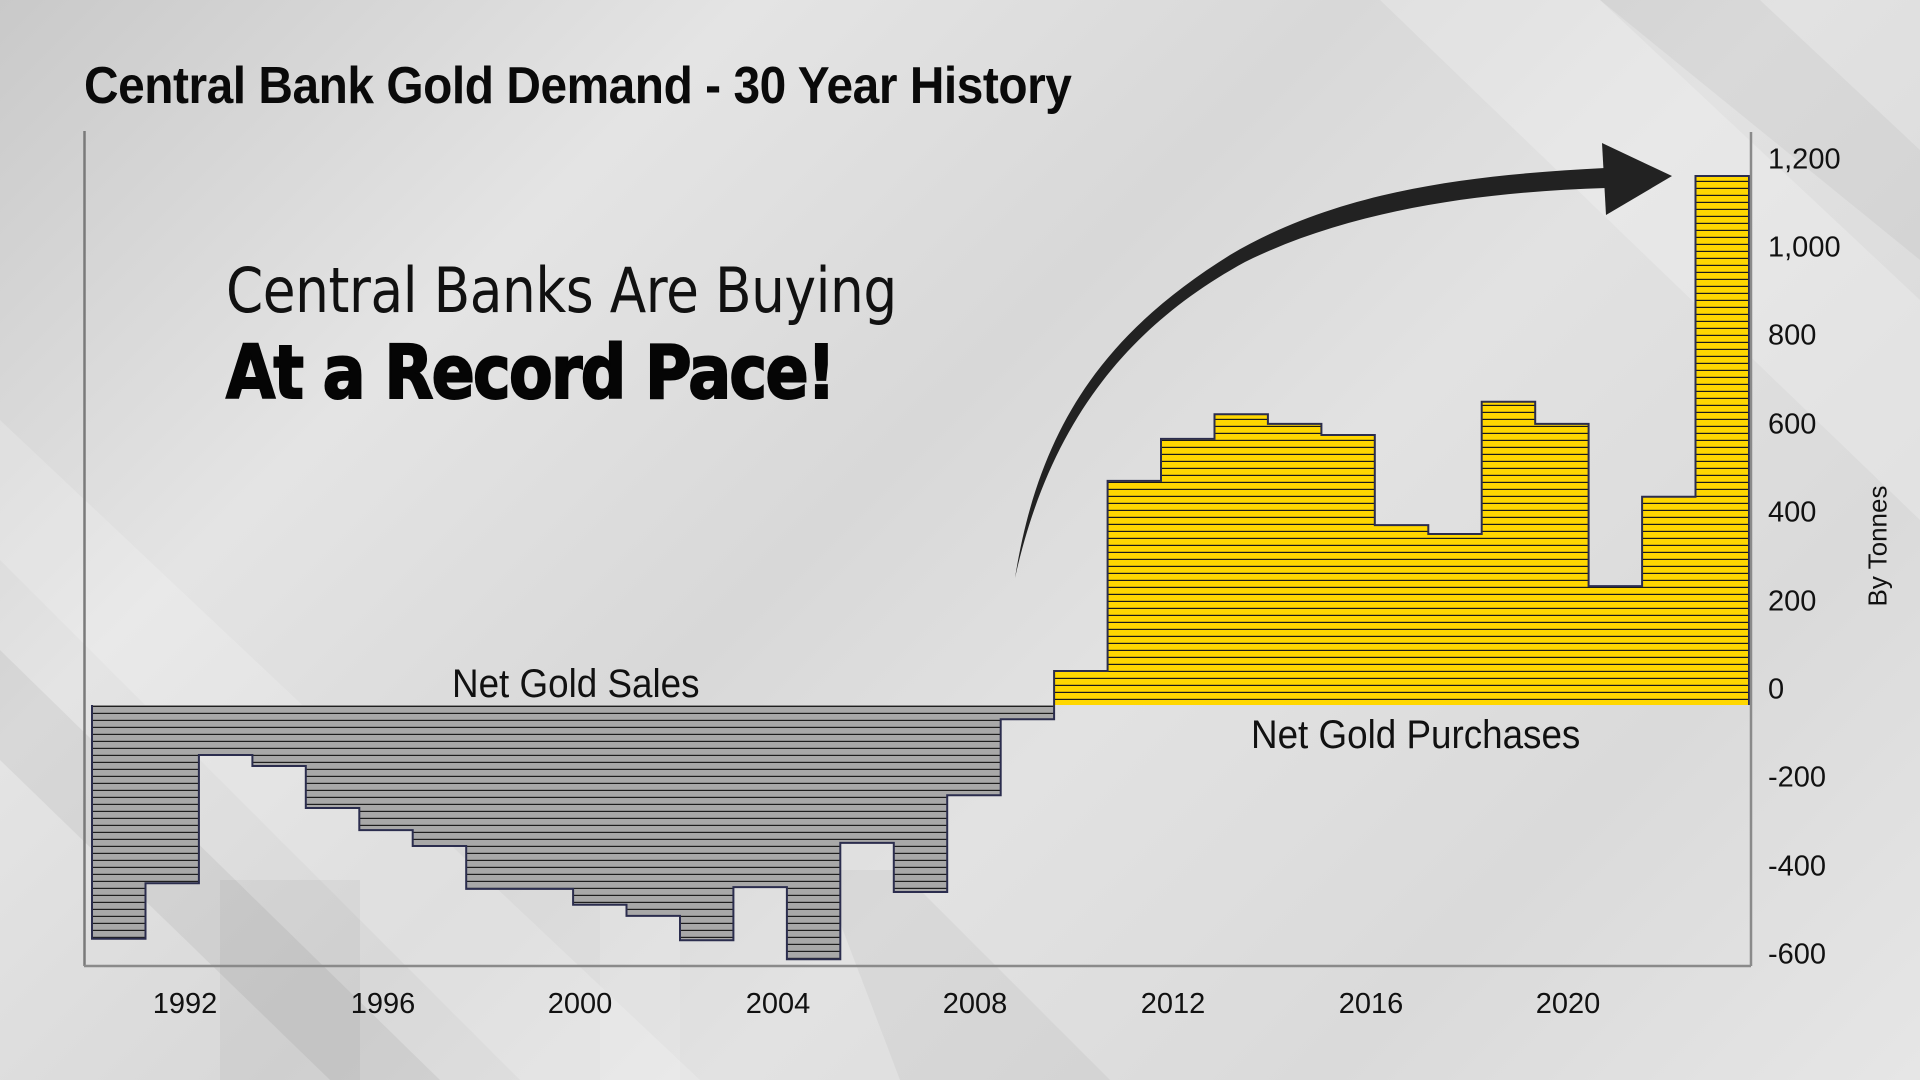  What do you see at coordinates (225, 730) in the screenshot?
I see `bar-1994` at bounding box center [225, 730].